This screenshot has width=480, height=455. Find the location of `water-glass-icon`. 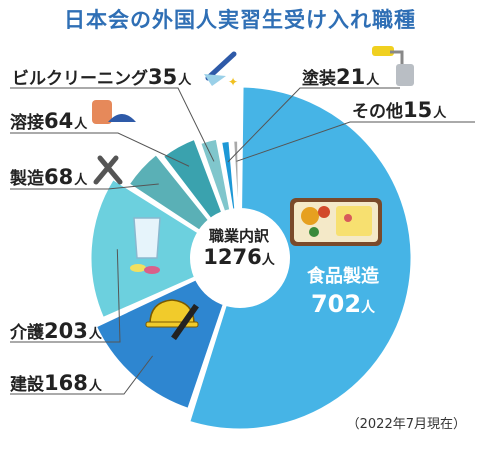

water-glass-icon is located at coordinates (145, 245).